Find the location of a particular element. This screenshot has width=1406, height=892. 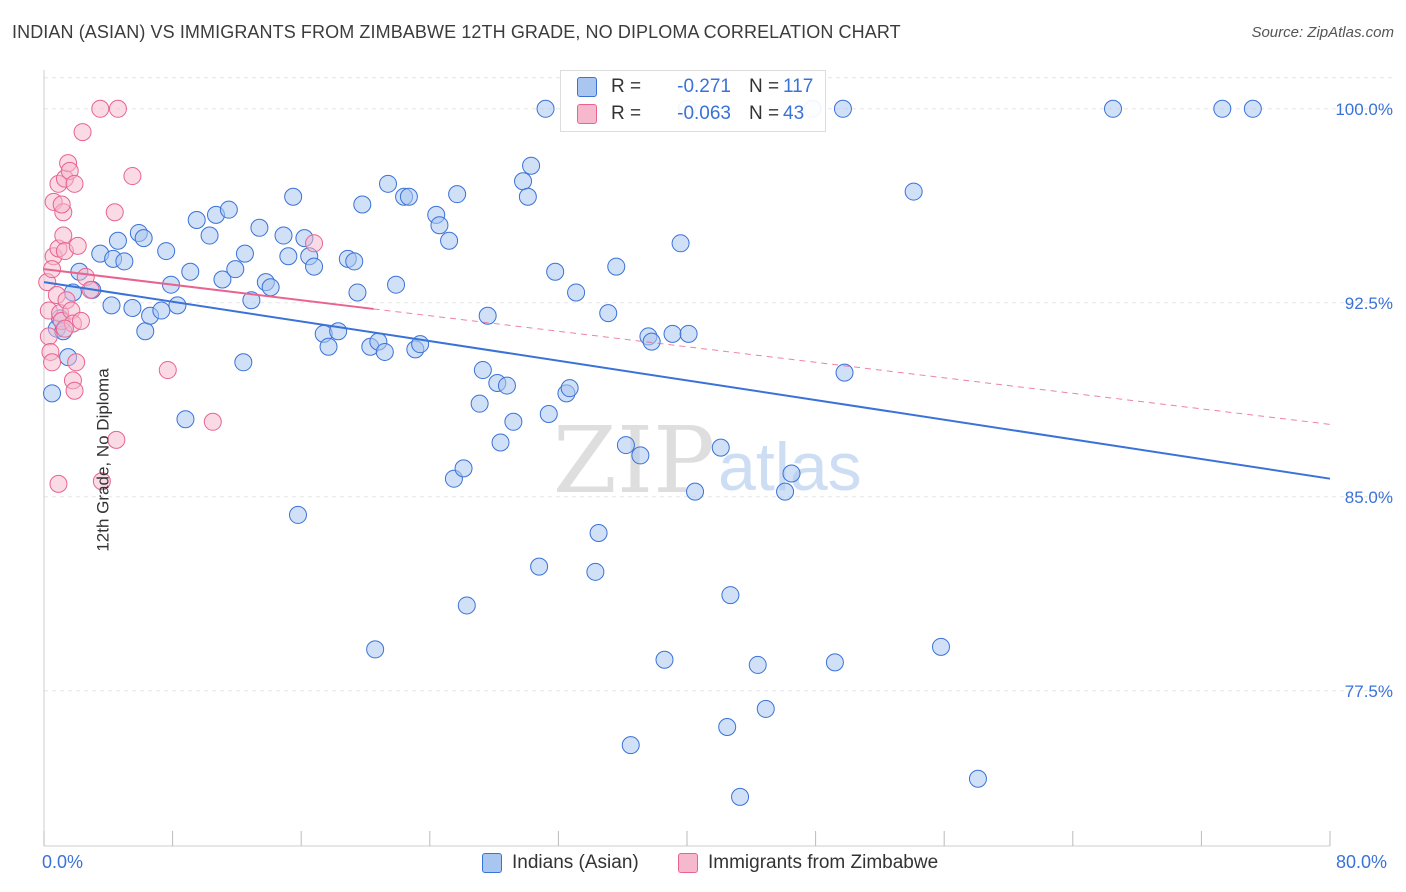

r-value: -0.063 is located at coordinates (704, 113).